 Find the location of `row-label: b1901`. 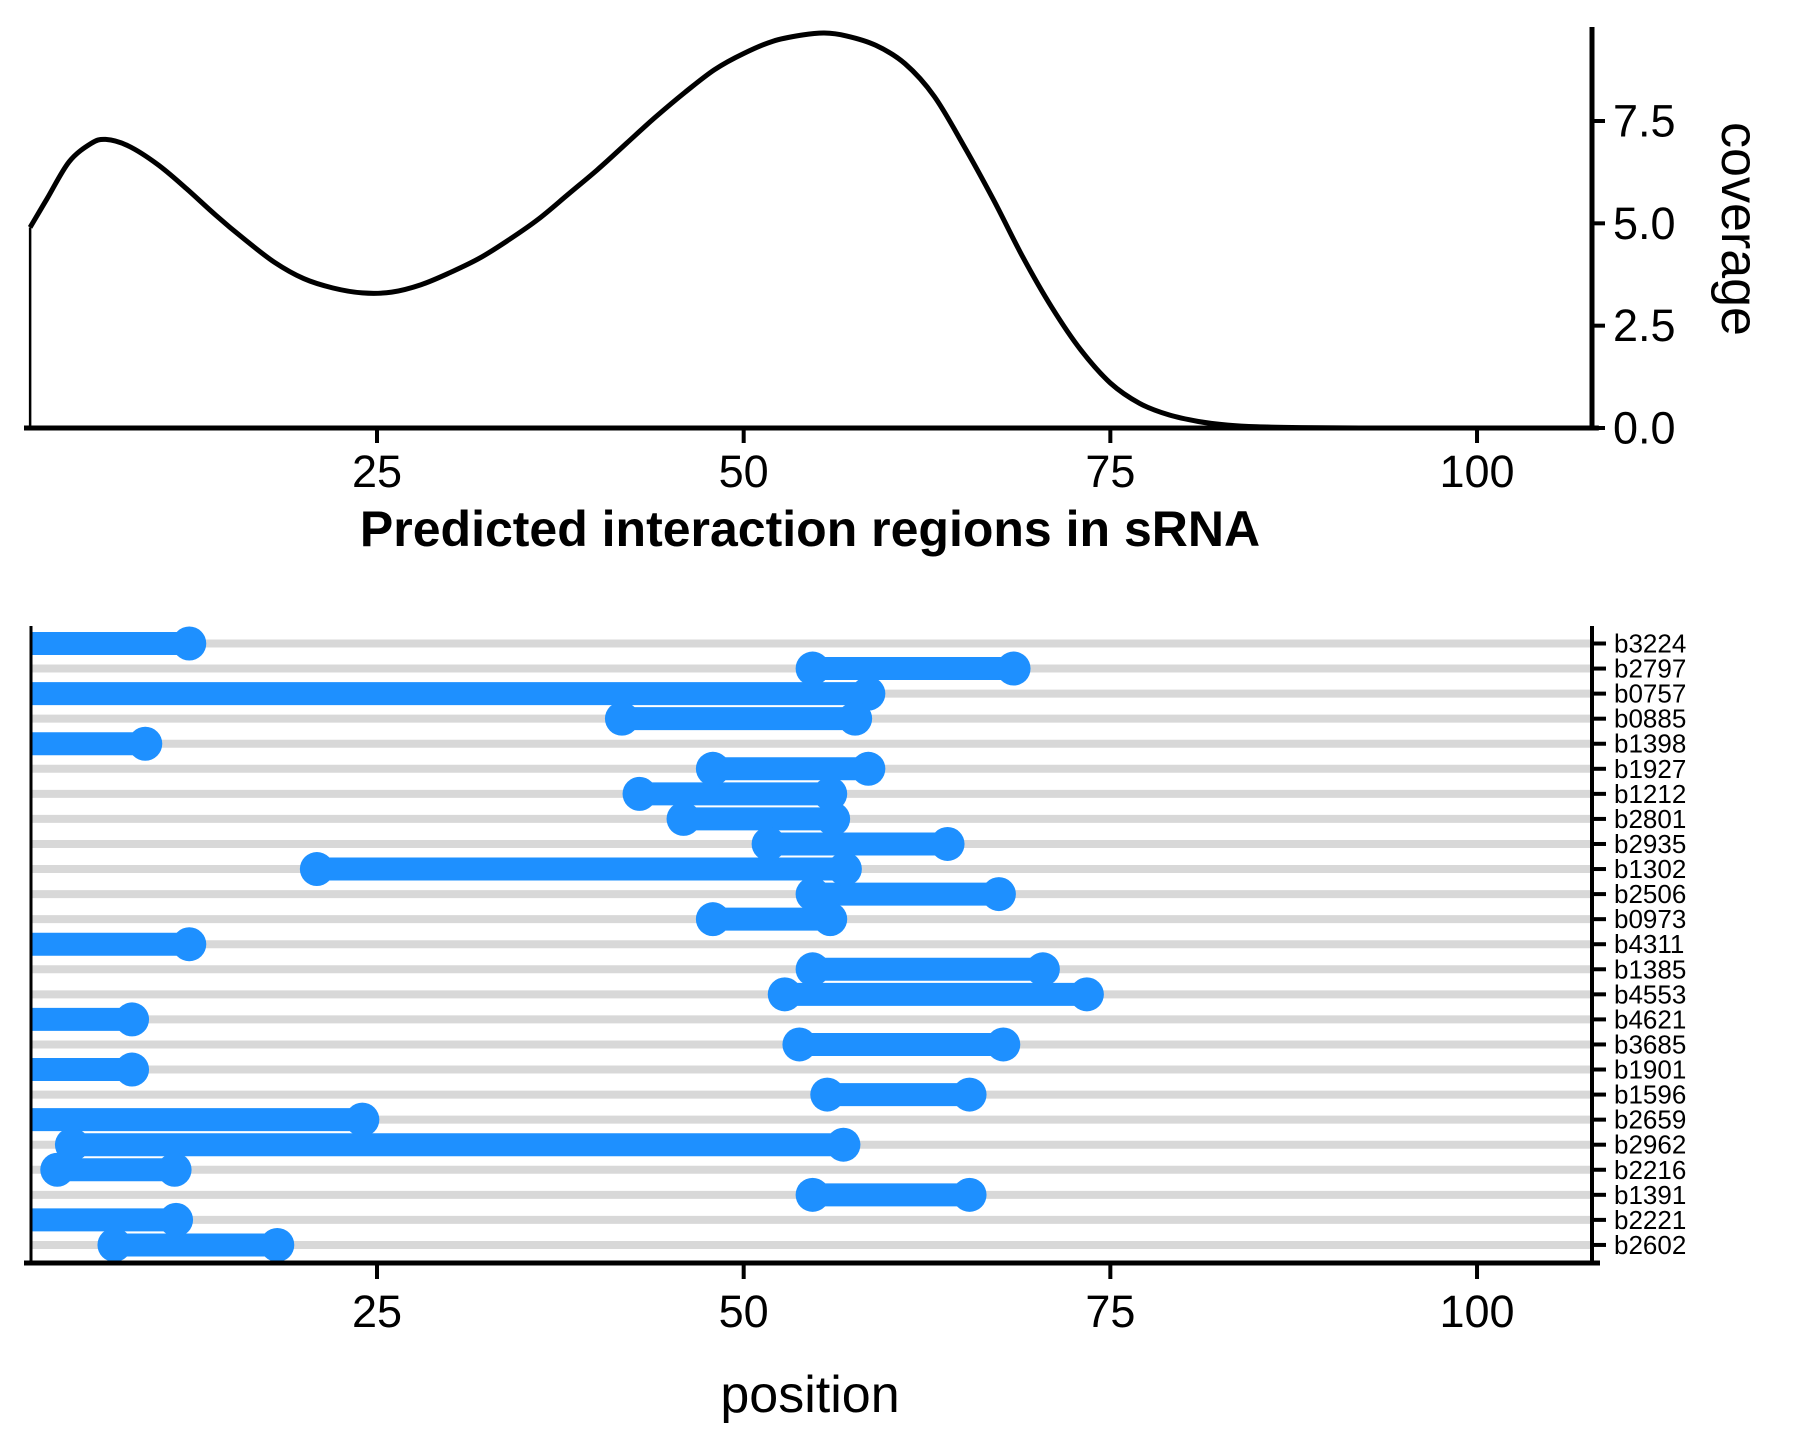

row-label: b1901 is located at coordinates (1650, 1070).